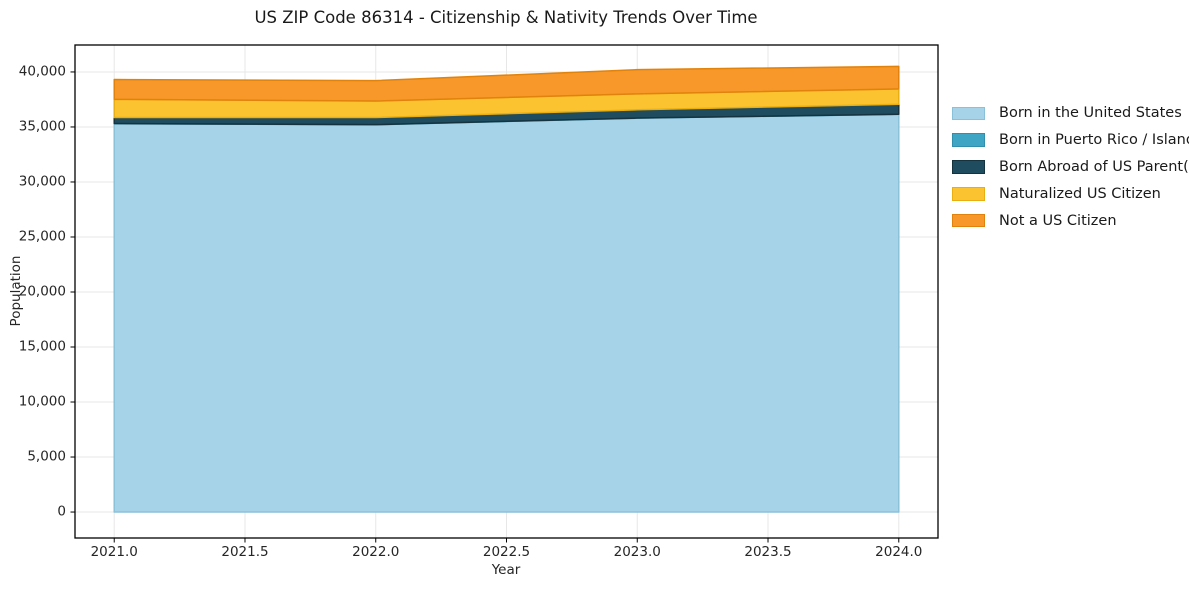 The height and width of the screenshot is (590, 1189). Describe the element at coordinates (506, 552) in the screenshot. I see `x-tick-label: 2022.5` at that location.